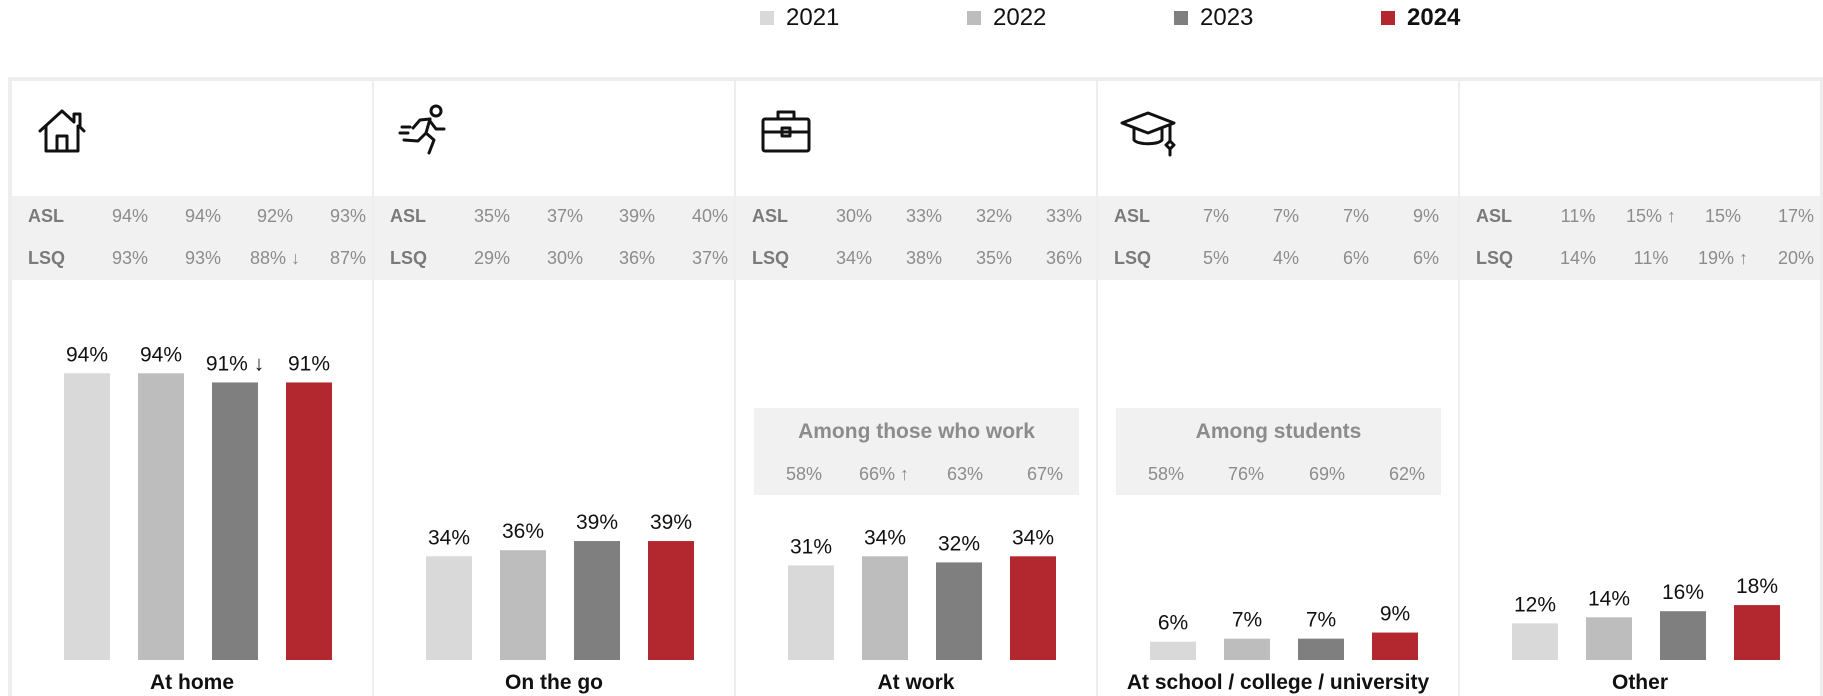  Describe the element at coordinates (1434, 17) in the screenshot. I see `legend-label: 2024` at that location.